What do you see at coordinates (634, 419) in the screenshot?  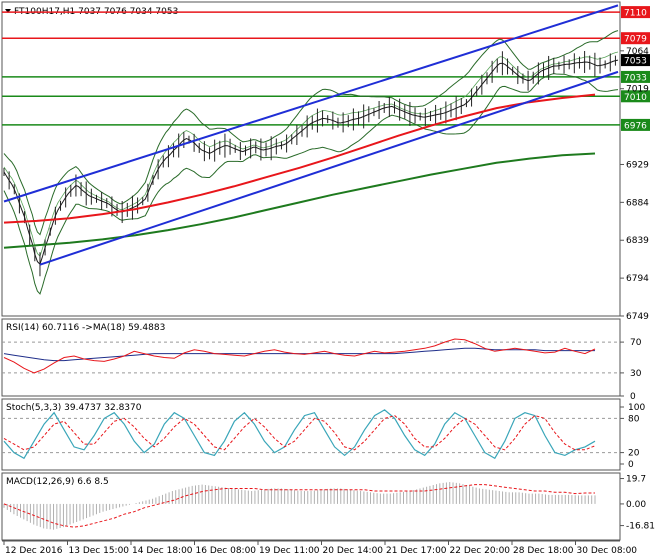 I see `stoch-tick-label-80: 80` at bounding box center [634, 419].